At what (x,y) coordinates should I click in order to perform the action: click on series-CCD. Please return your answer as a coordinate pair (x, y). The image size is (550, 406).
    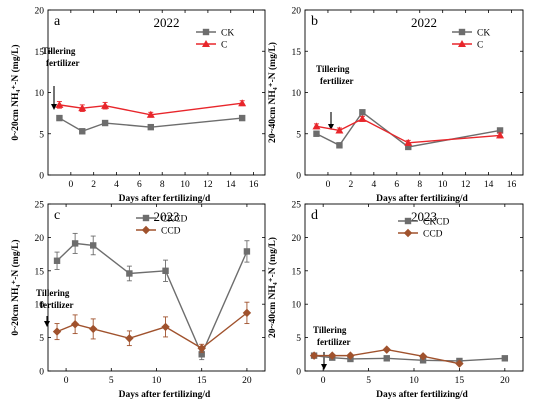
    Looking at the image, I should click on (386, 356).